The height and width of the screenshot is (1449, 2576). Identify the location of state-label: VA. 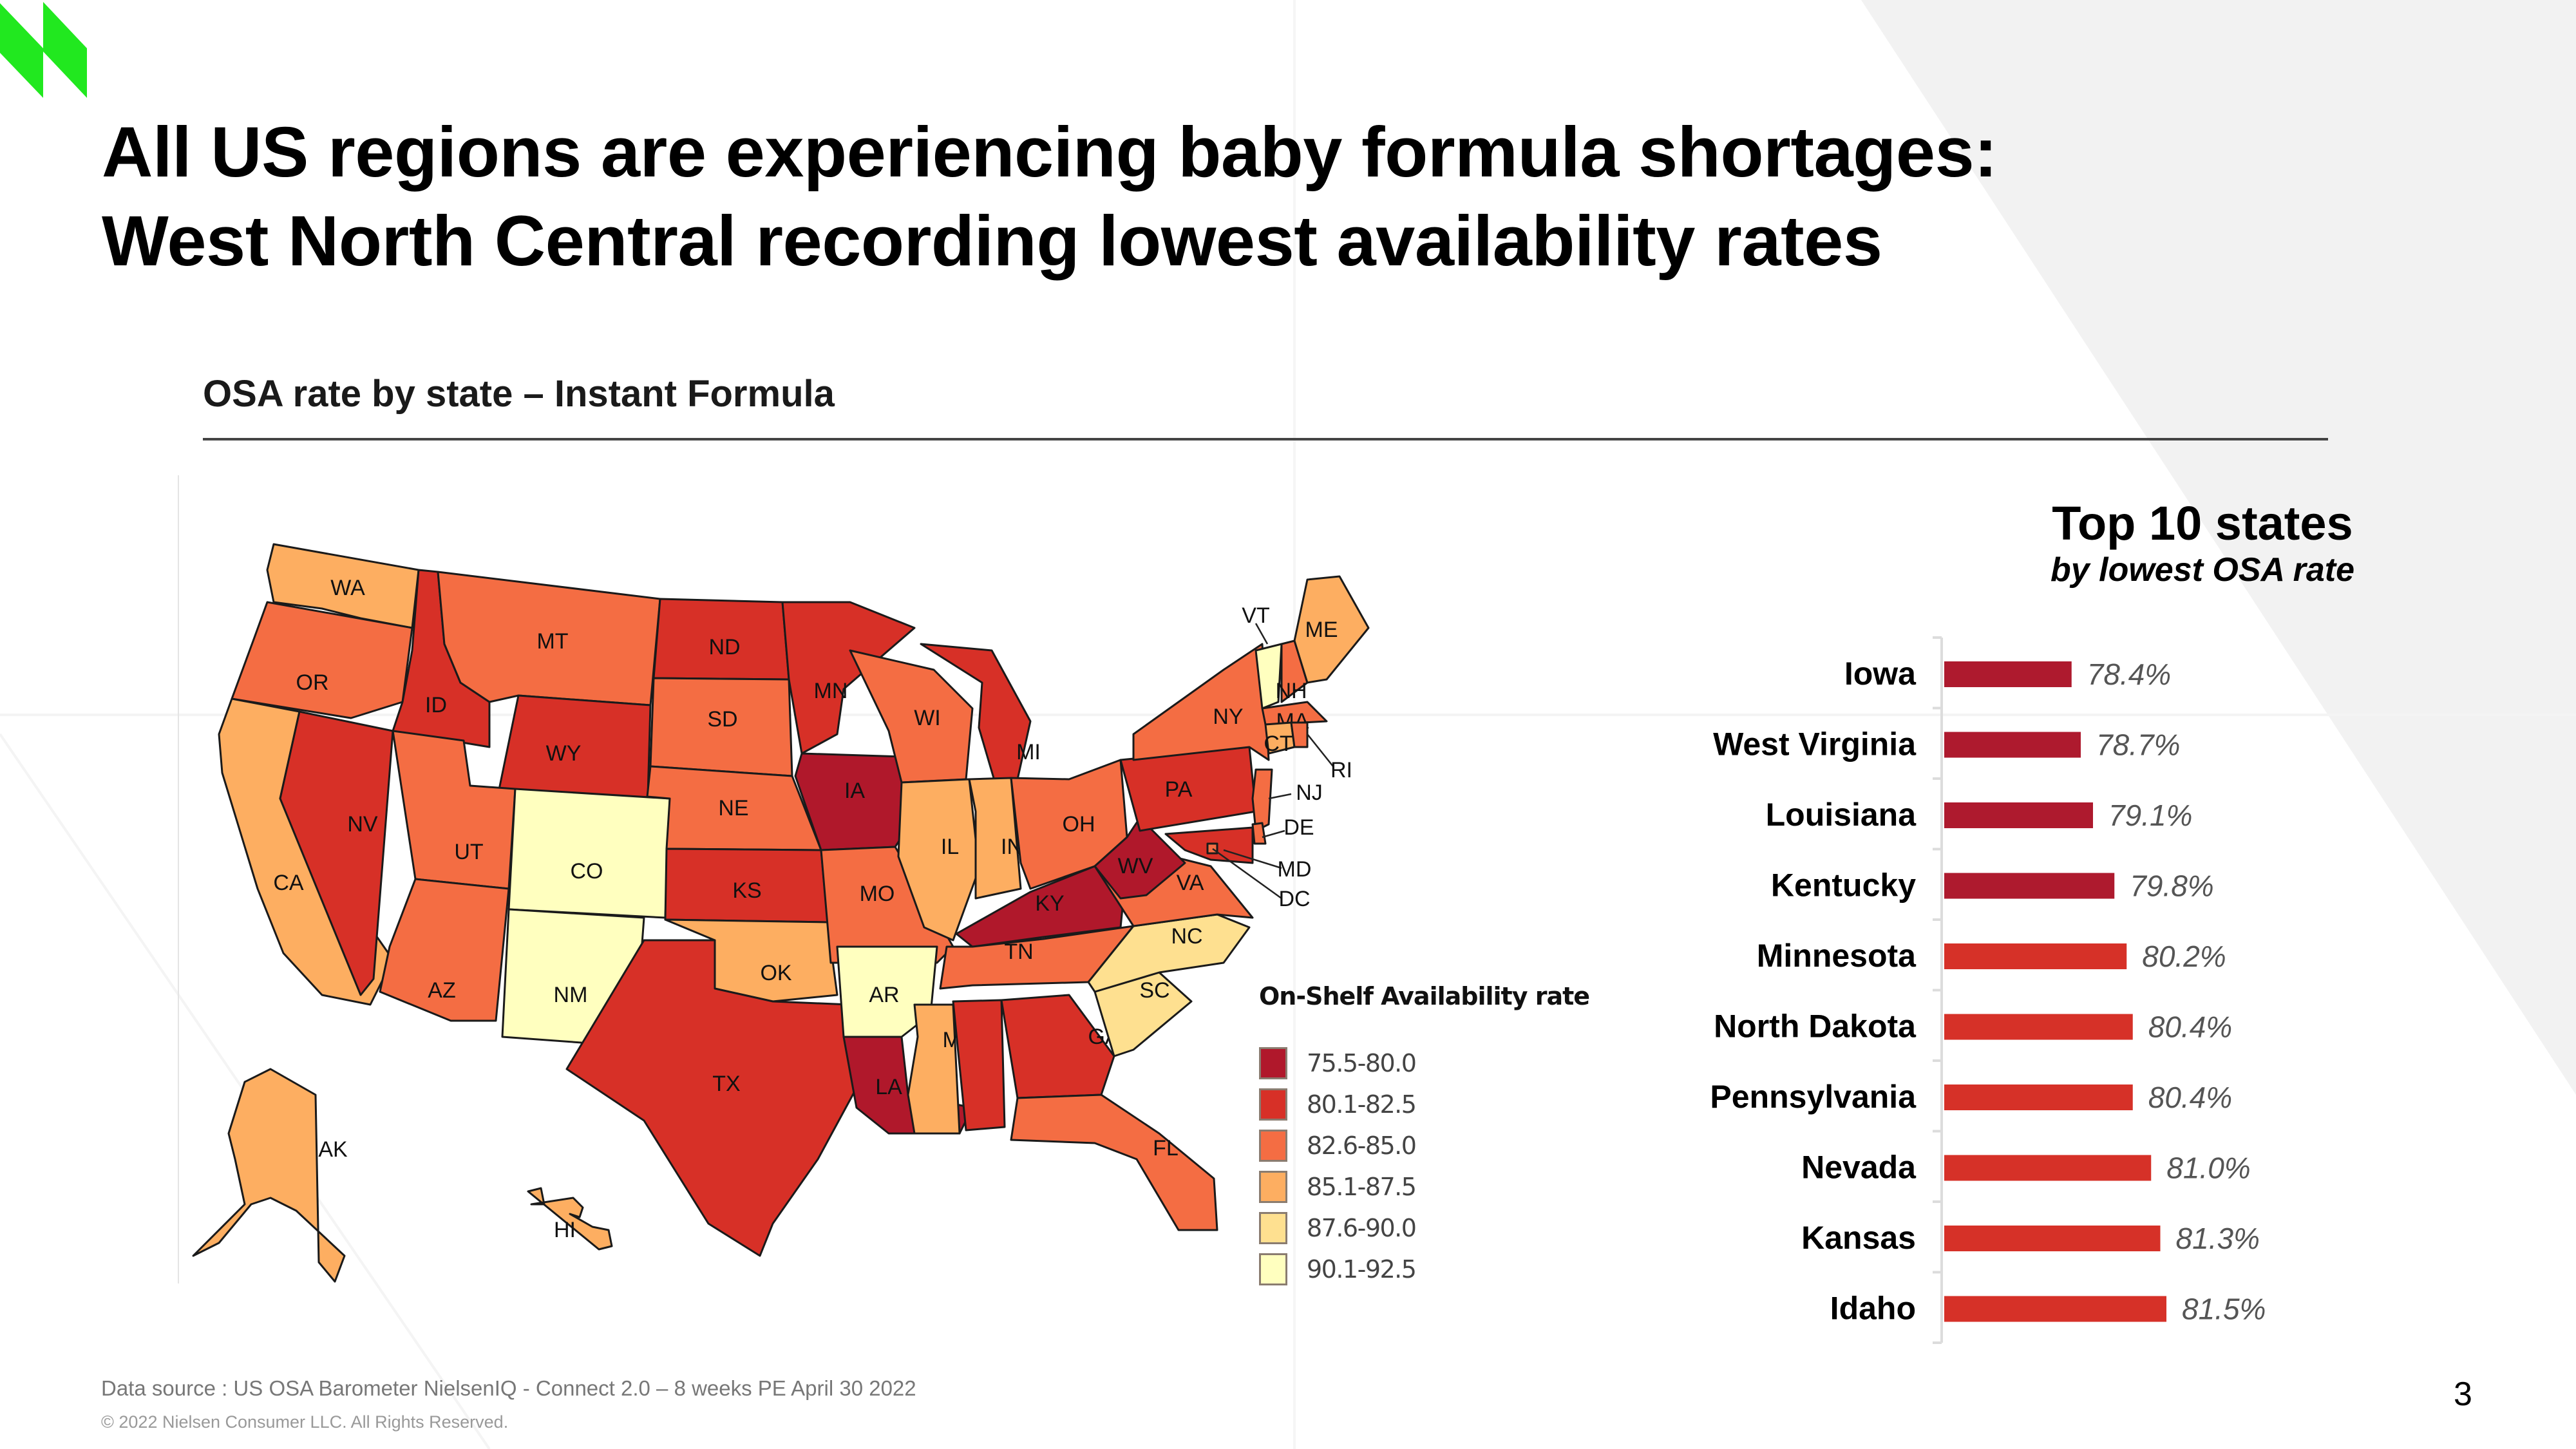
(1190, 883).